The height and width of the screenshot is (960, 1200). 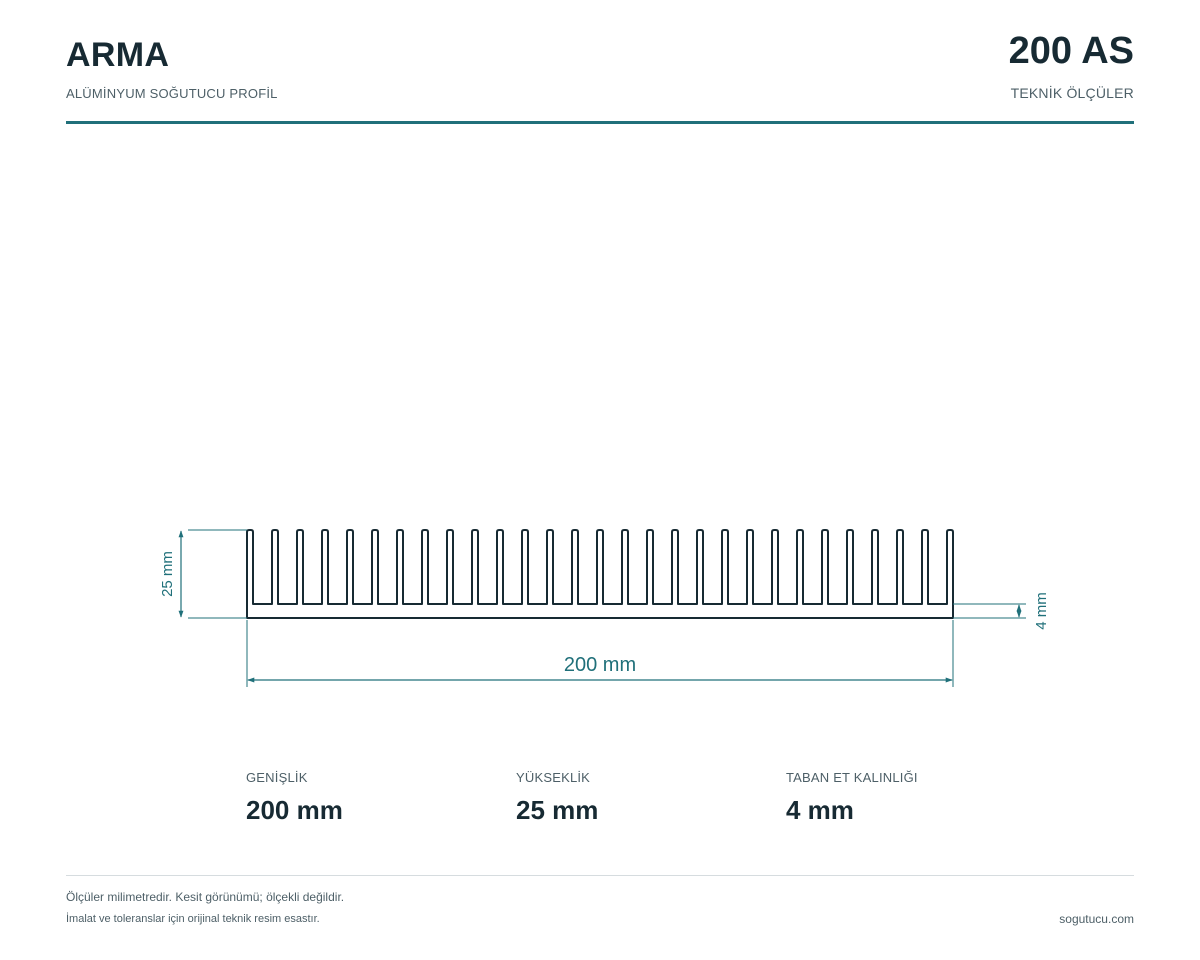 I want to click on spec-height: YÜKSEKLİK 25 mm, so click(x=557, y=798).